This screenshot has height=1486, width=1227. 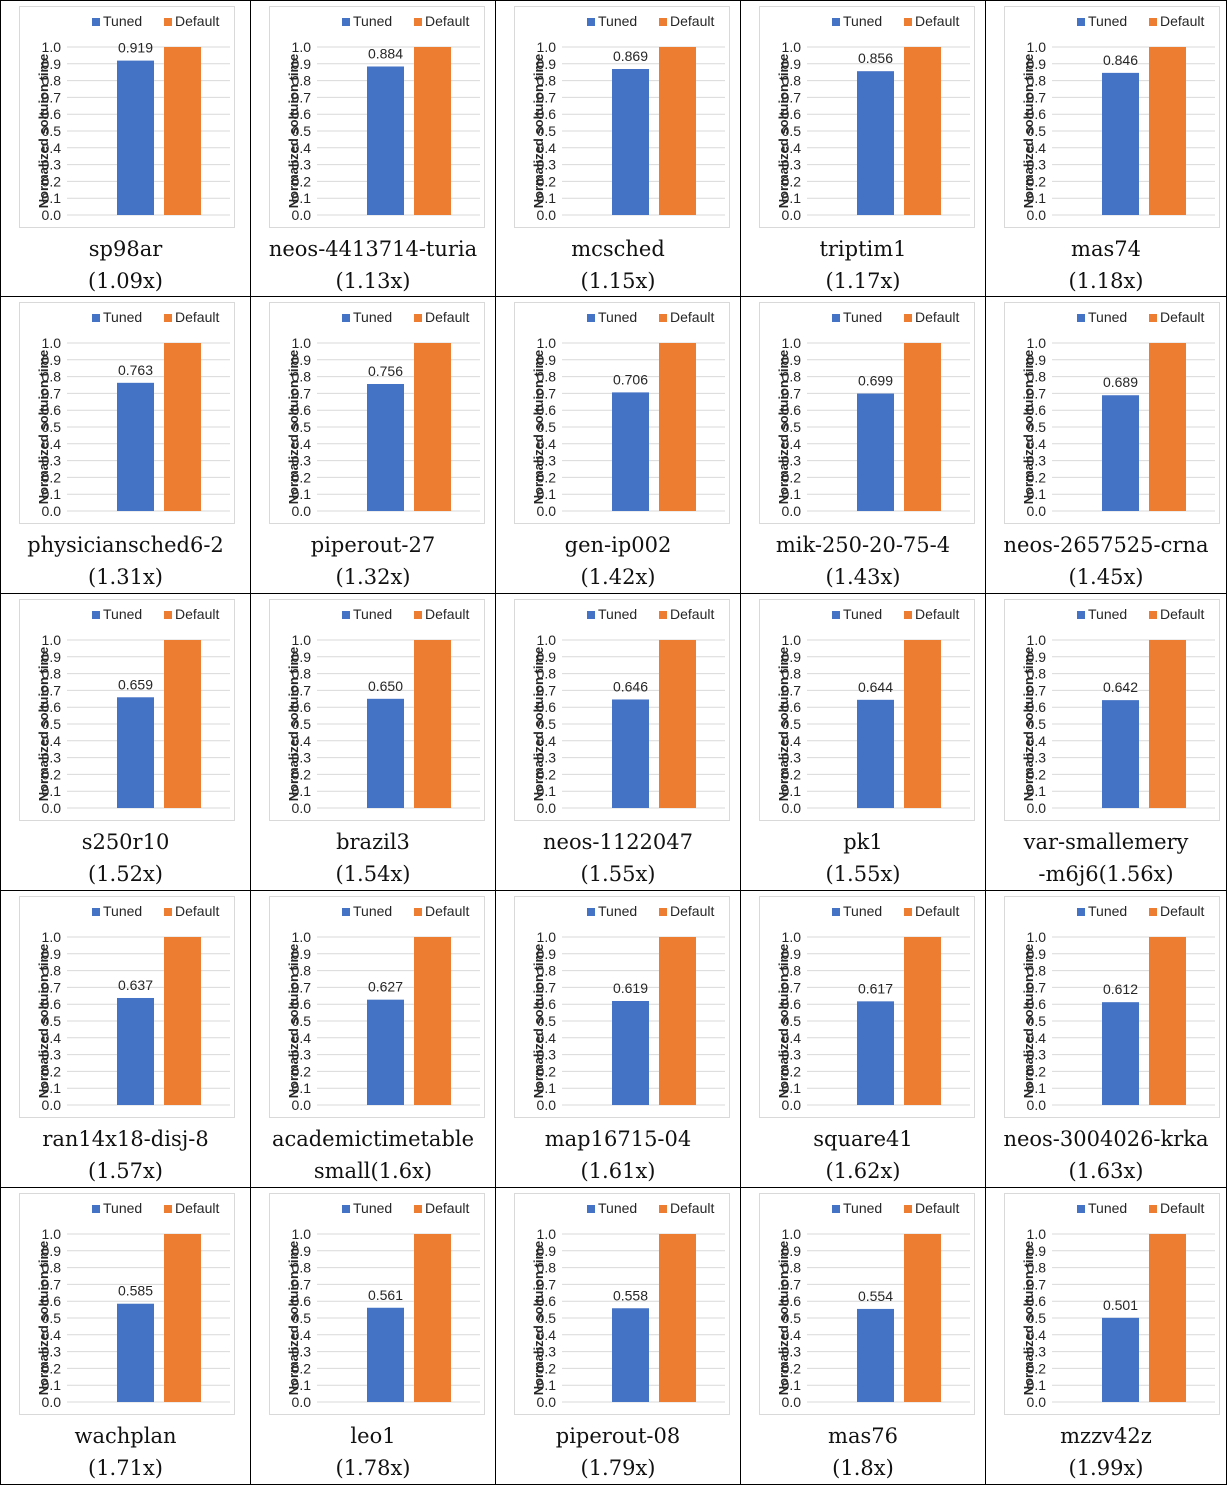 What do you see at coordinates (385, 987) in the screenshot?
I see `data-label: 0.627` at bounding box center [385, 987].